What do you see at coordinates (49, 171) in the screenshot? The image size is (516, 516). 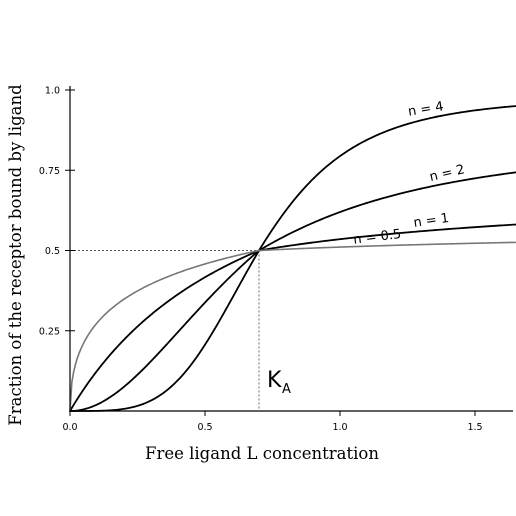 I see `y-tick-label: 0.75` at bounding box center [49, 171].